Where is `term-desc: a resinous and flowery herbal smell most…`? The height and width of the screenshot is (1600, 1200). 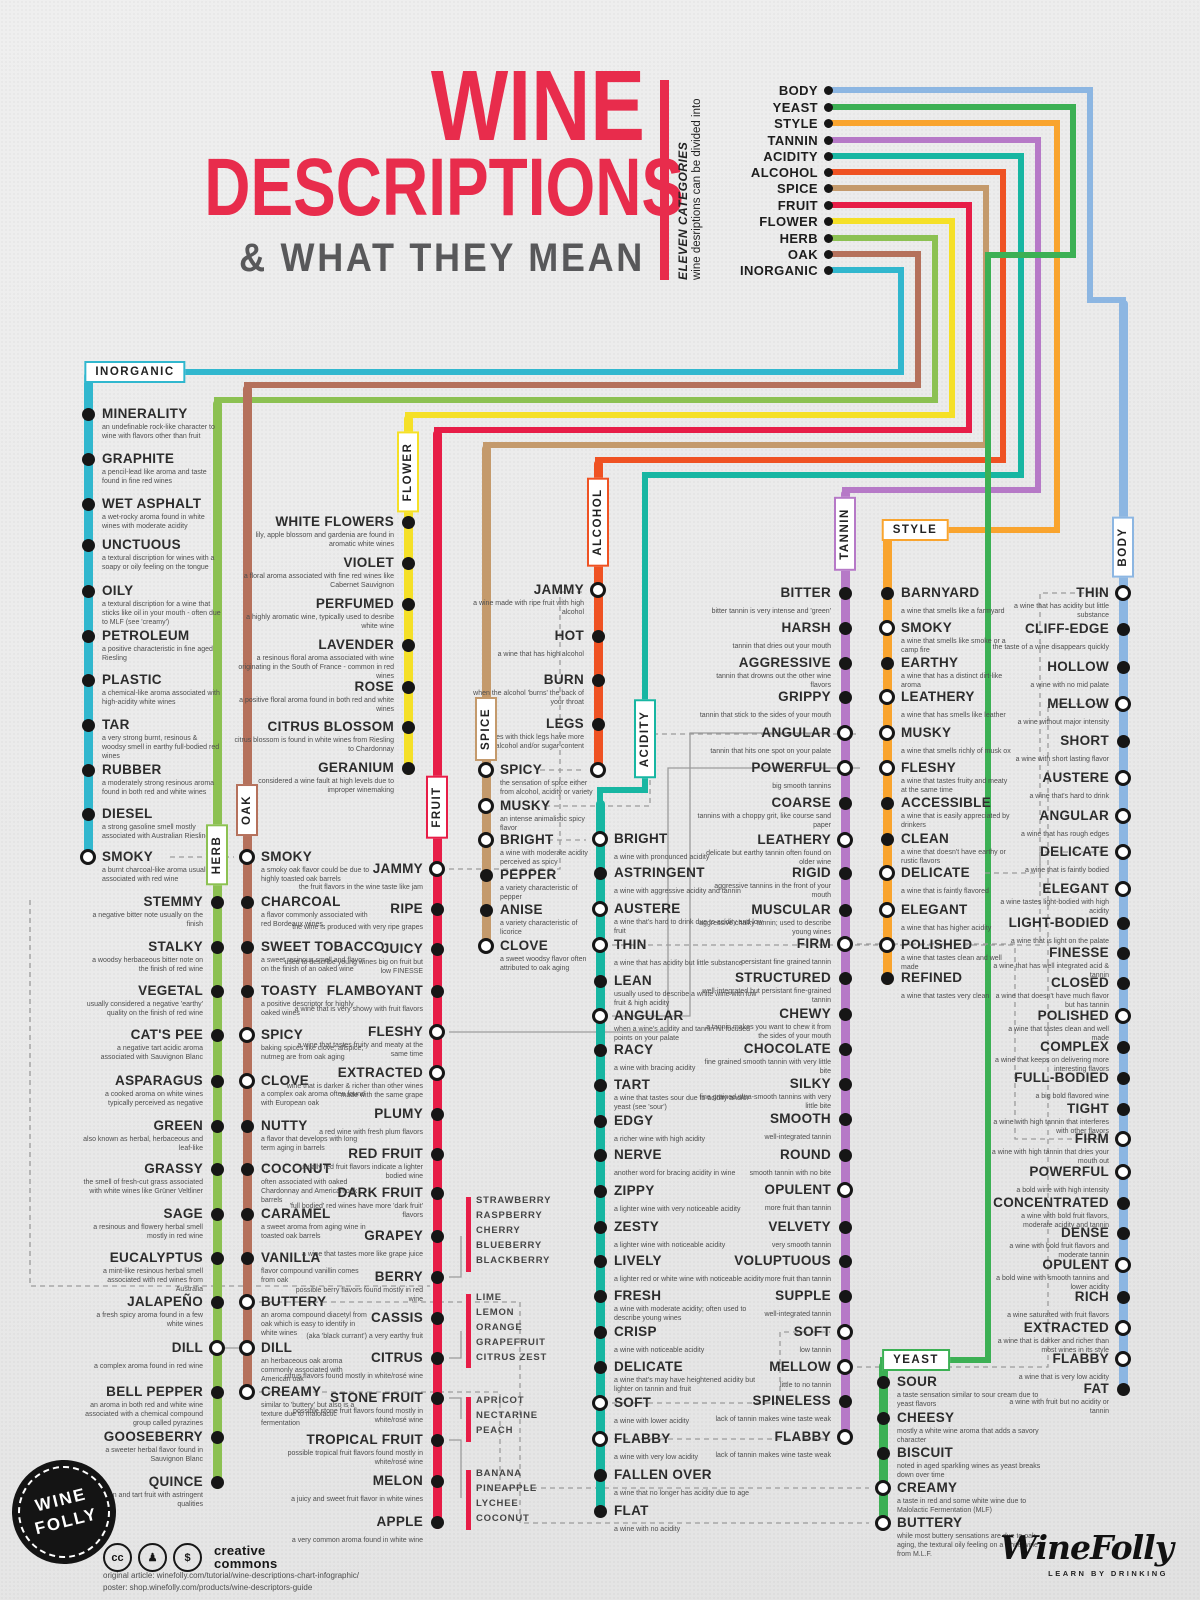
term-desc: a resinous and flowery herbal smell most… is located at coordinates (148, 1232).